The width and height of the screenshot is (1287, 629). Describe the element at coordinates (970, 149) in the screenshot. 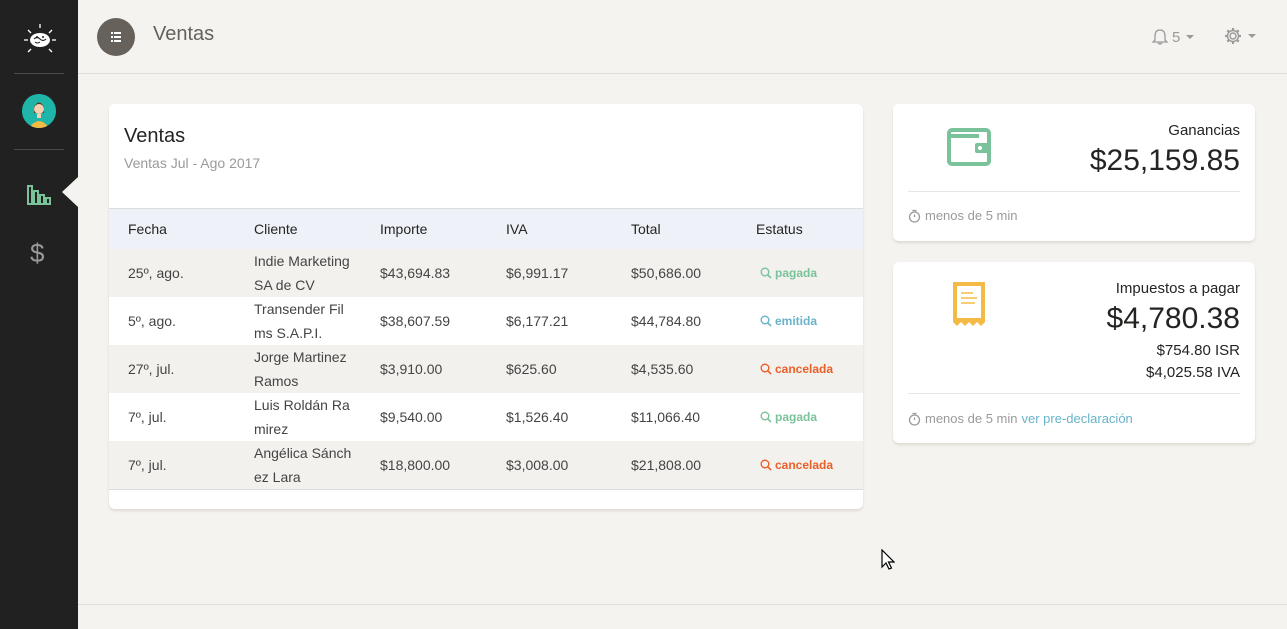

I see `wallet-icon` at that location.